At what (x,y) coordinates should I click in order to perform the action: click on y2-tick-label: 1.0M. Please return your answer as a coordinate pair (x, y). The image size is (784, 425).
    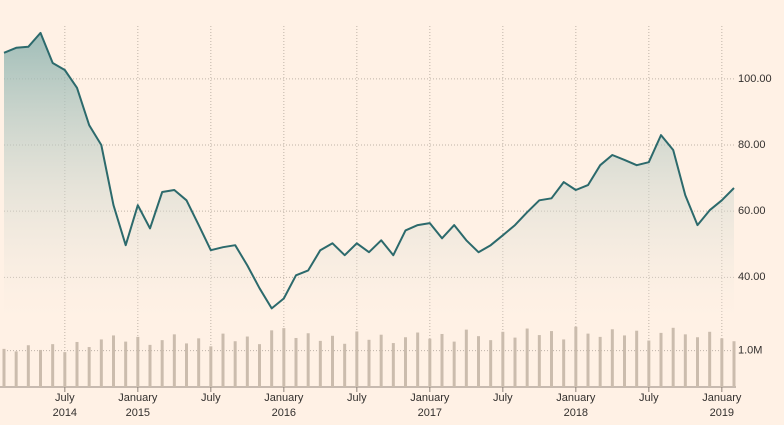
    Looking at the image, I should click on (750, 351).